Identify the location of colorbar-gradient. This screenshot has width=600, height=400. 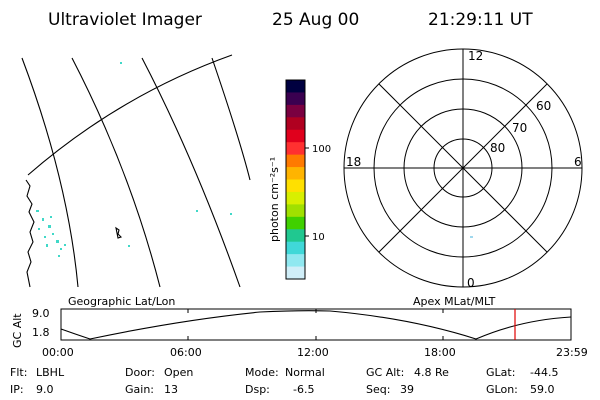
(295, 180).